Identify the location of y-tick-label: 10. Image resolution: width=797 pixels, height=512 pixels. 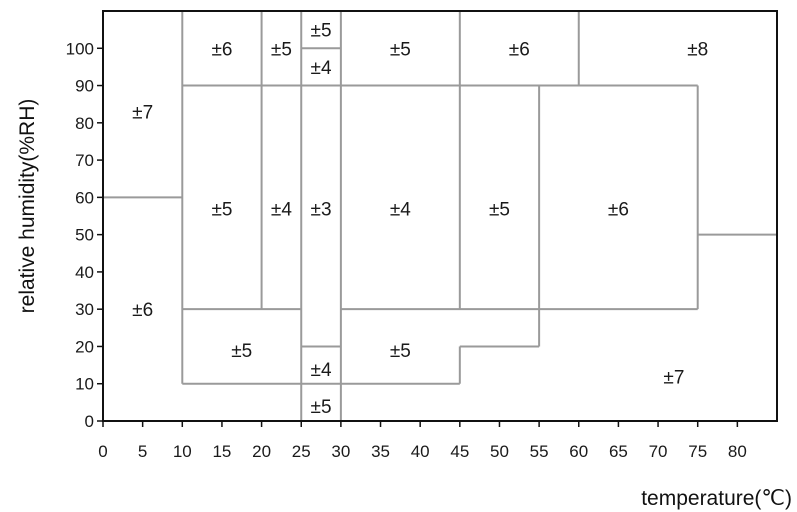
(84, 384).